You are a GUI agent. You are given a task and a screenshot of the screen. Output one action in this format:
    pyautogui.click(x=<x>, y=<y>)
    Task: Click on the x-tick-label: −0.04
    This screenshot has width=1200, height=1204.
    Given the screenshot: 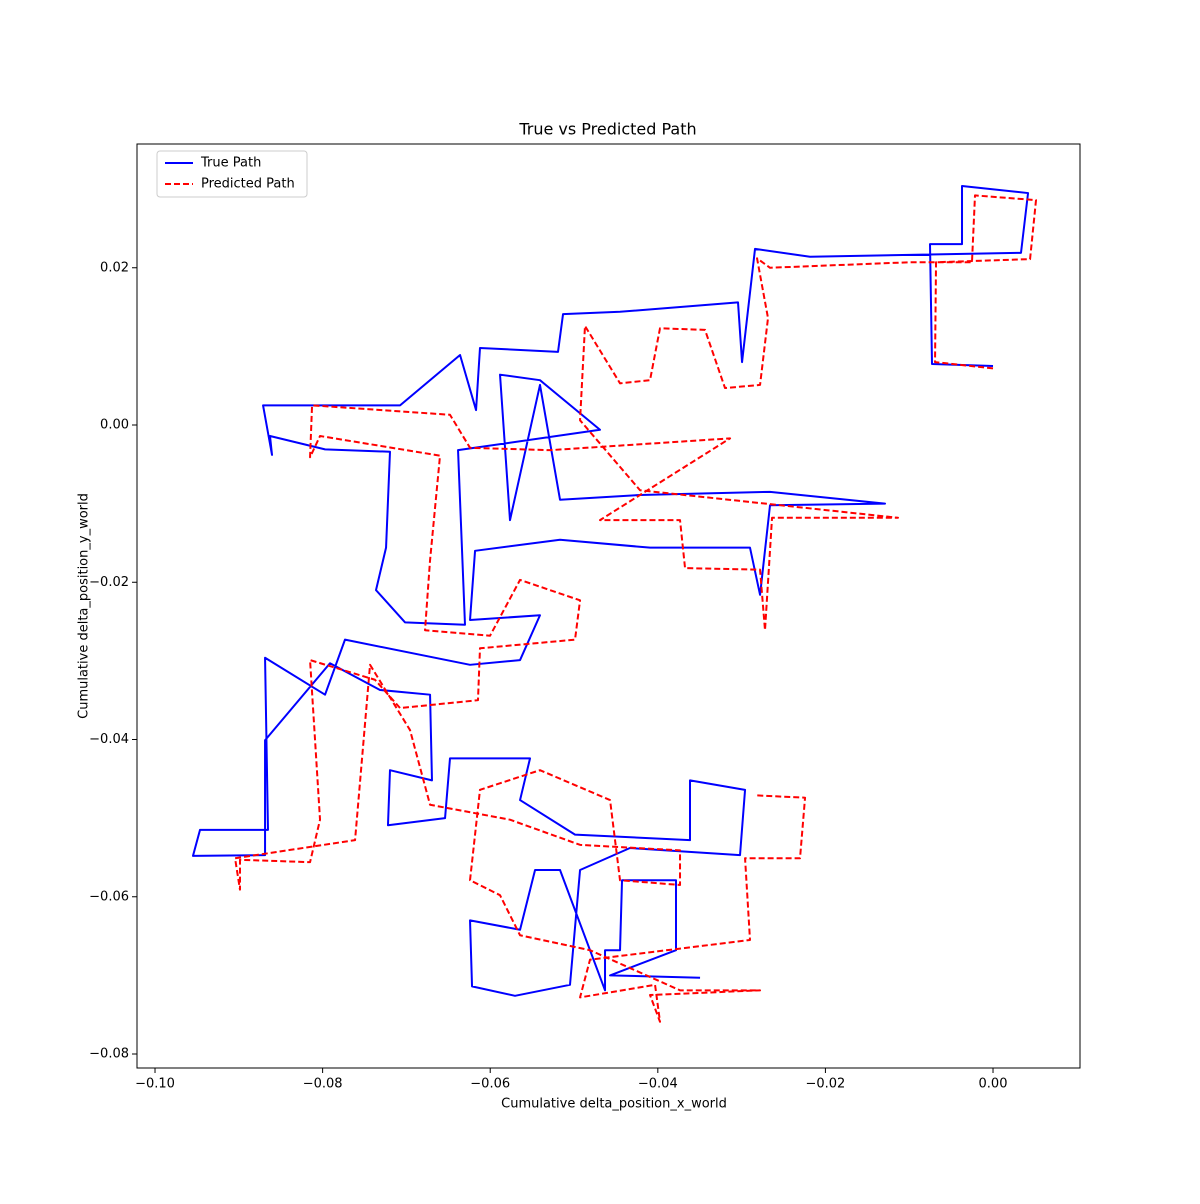 What is the action you would take?
    pyautogui.click(x=658, y=1084)
    